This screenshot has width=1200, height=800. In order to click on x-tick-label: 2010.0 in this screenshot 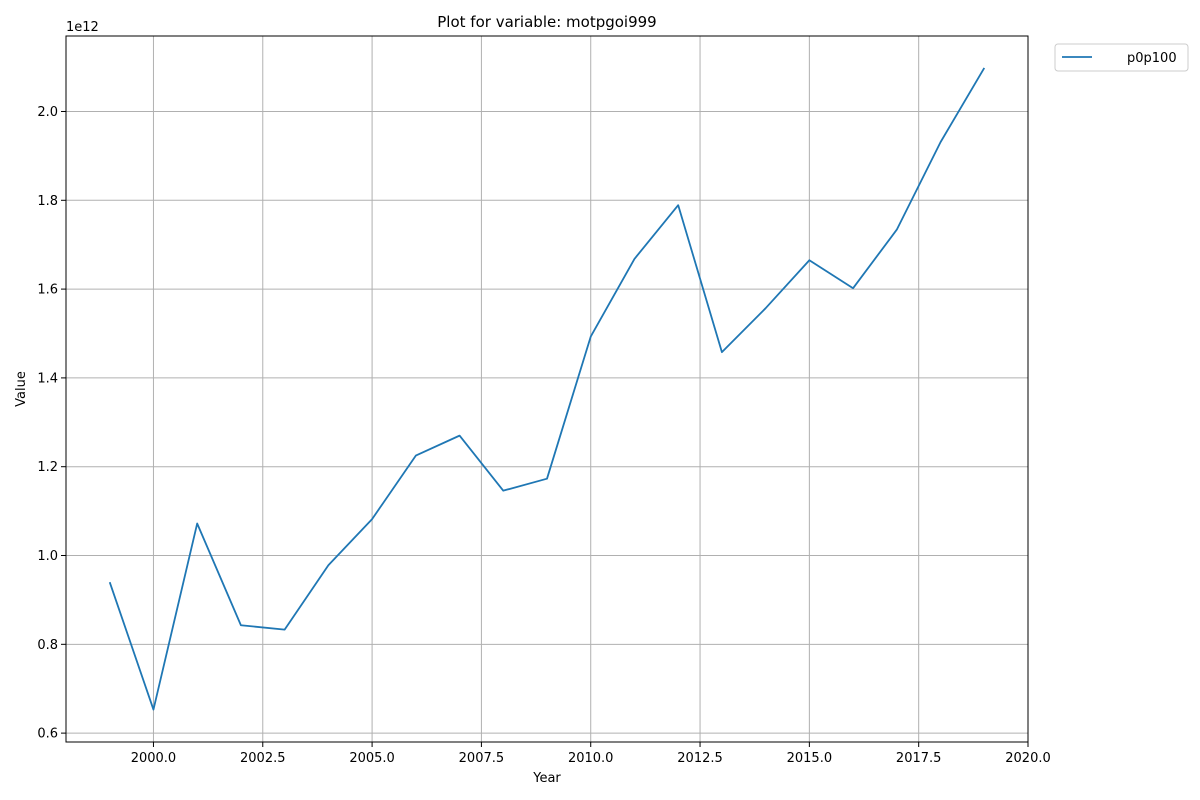, I will do `click(591, 758)`.